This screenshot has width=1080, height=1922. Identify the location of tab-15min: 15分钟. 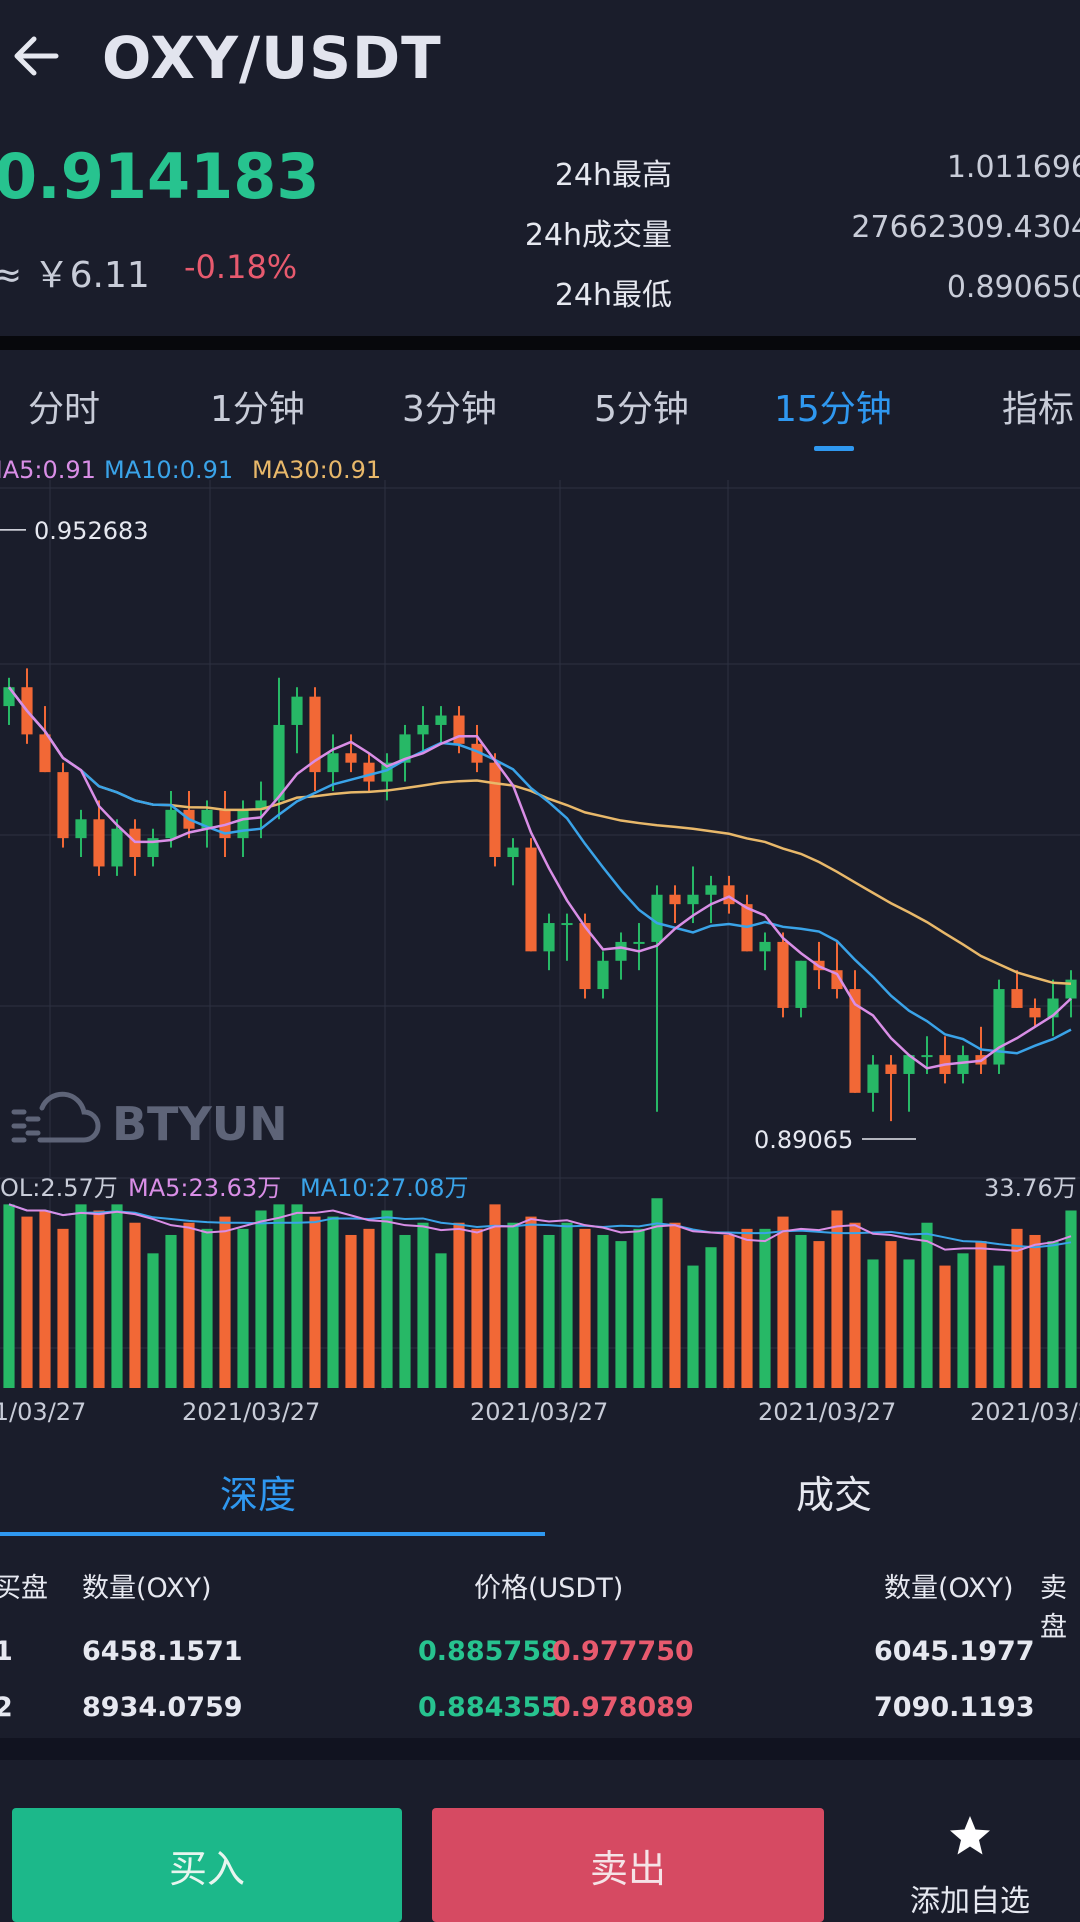
(833, 409).